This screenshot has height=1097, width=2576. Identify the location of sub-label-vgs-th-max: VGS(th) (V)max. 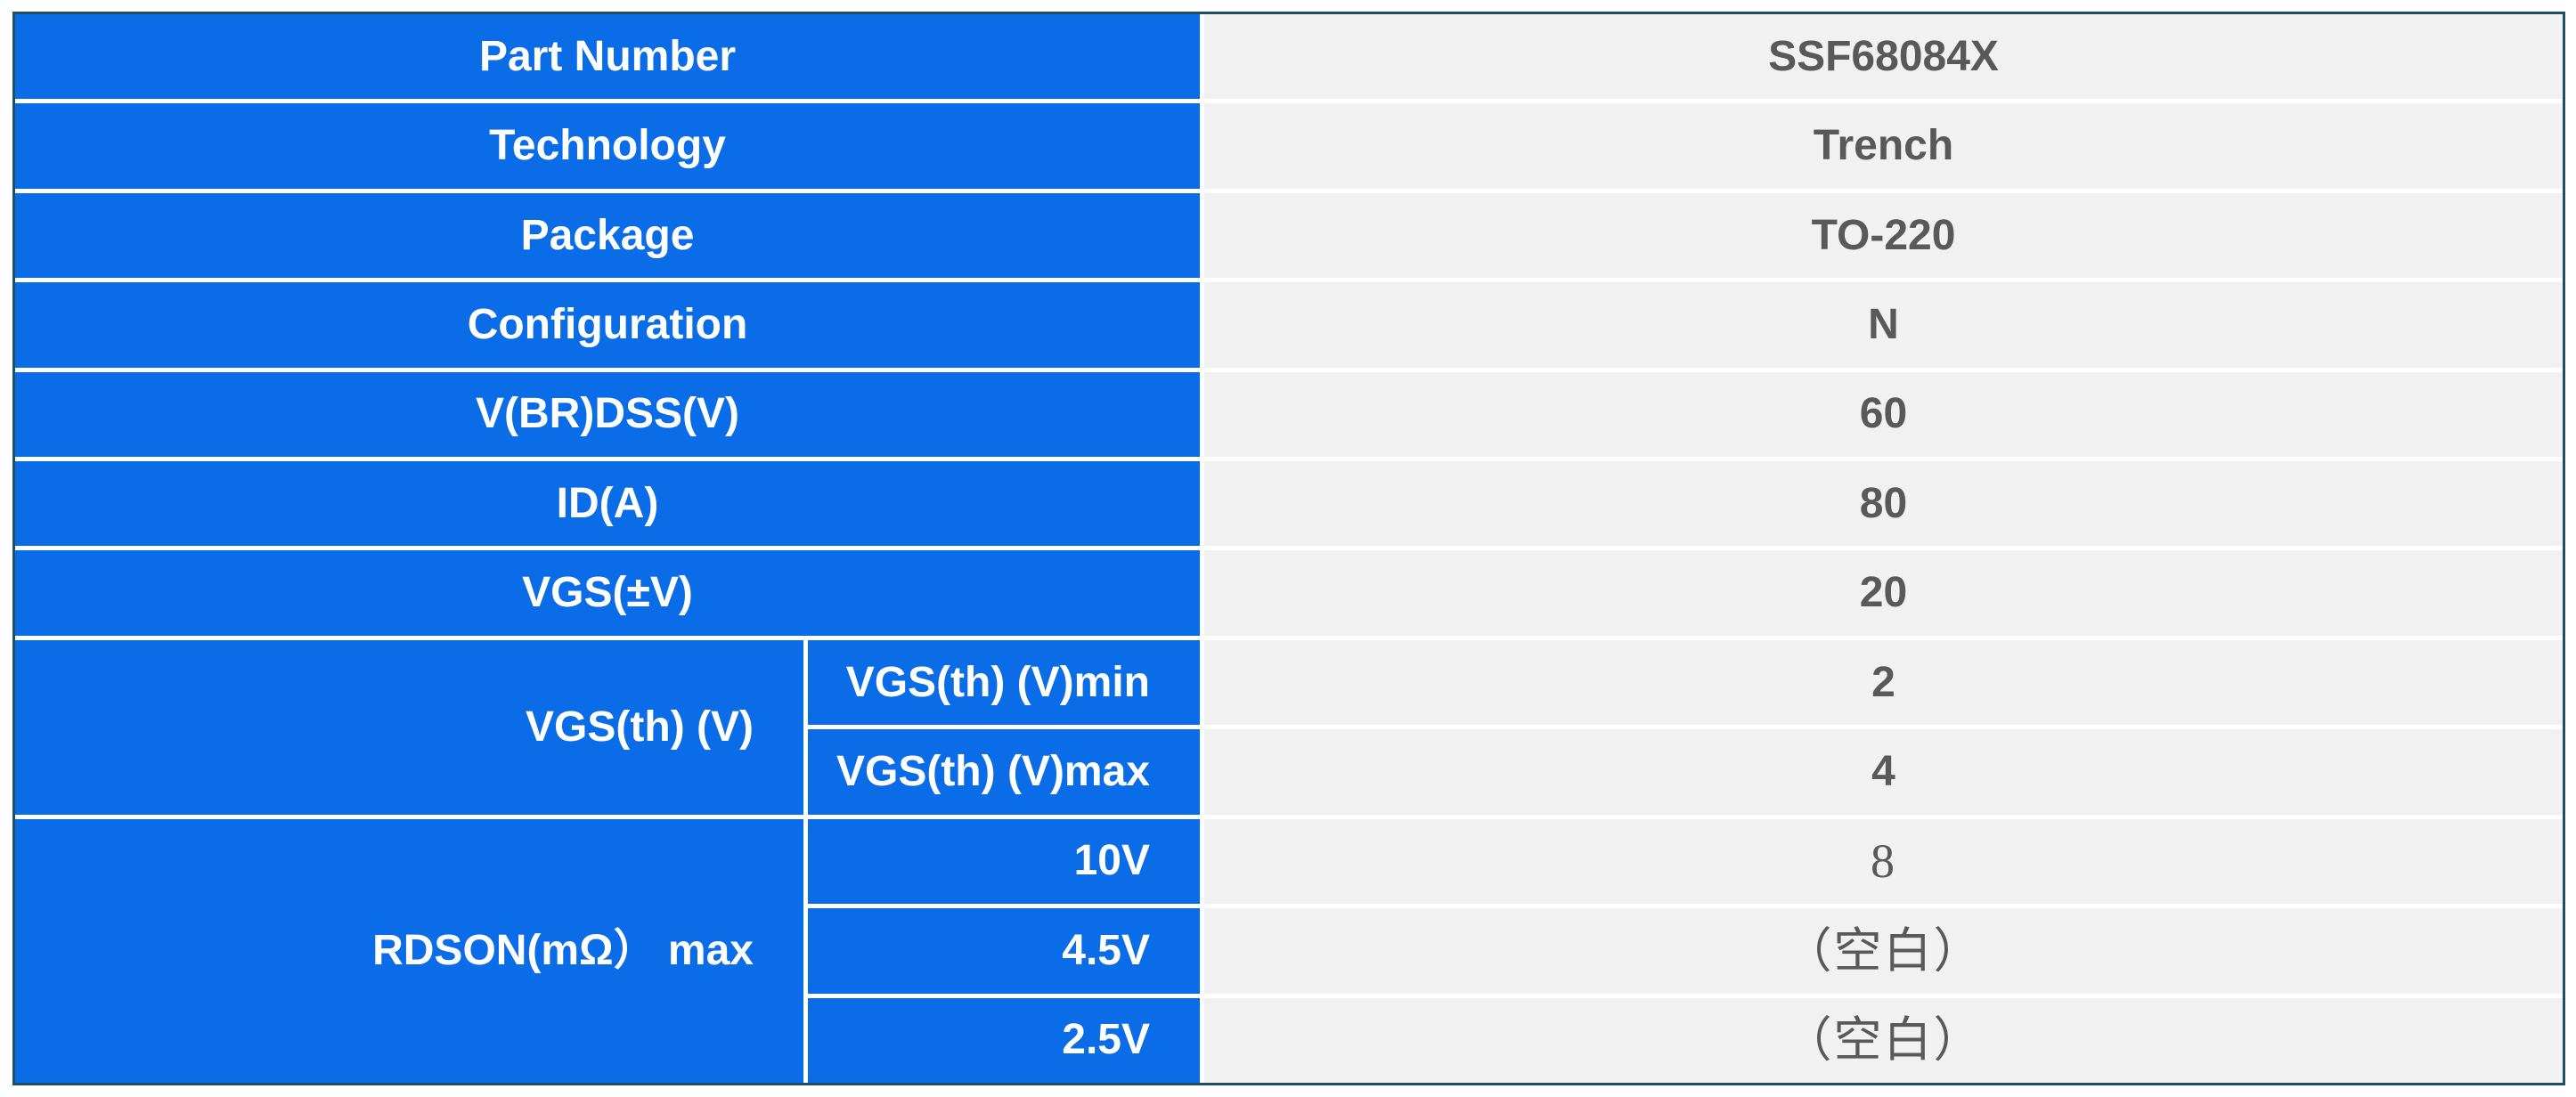
(1004, 772).